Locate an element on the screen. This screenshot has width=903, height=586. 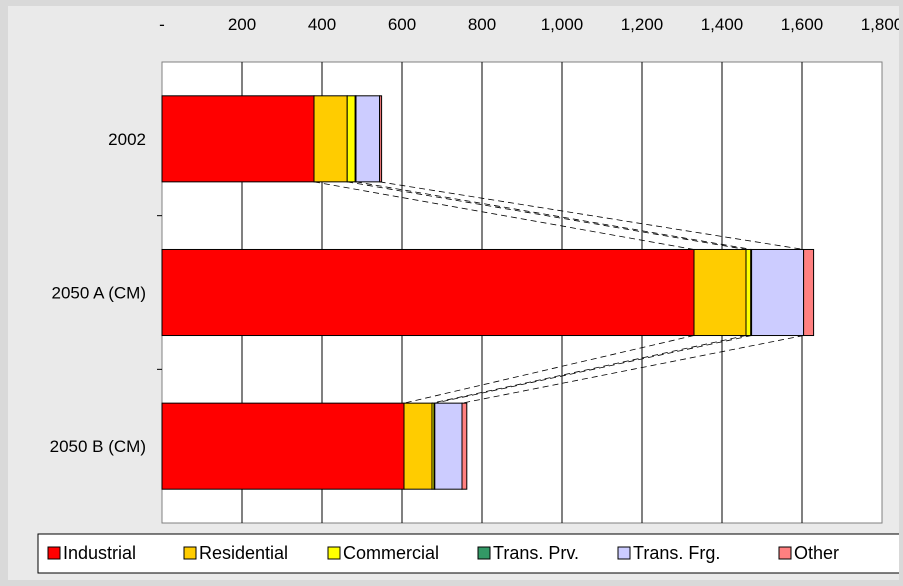
category-label: 2050 A (CM) is located at coordinates (99, 293).